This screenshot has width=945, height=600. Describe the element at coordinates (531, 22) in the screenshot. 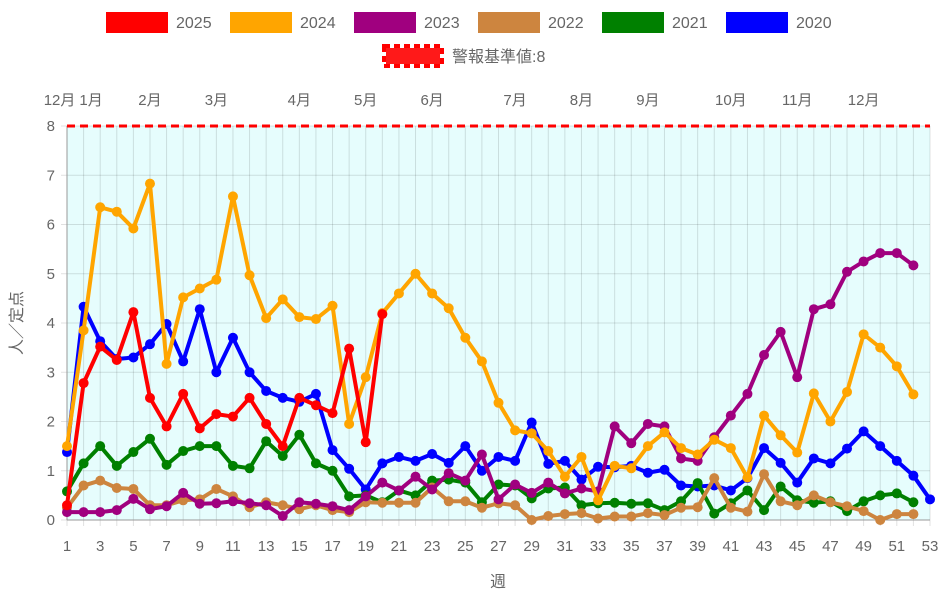

I see `legend-item-2022: 2022` at that location.